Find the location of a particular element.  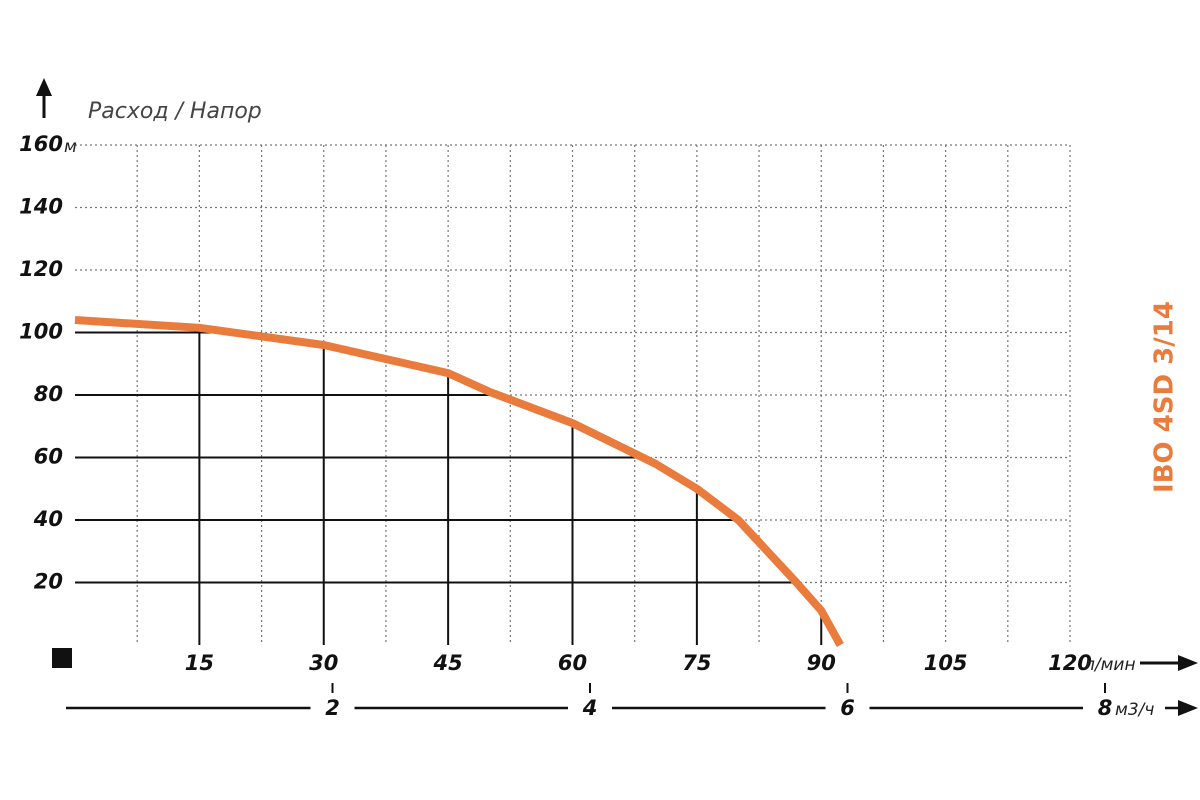

x2-arrow-head is located at coordinates (1188, 708).